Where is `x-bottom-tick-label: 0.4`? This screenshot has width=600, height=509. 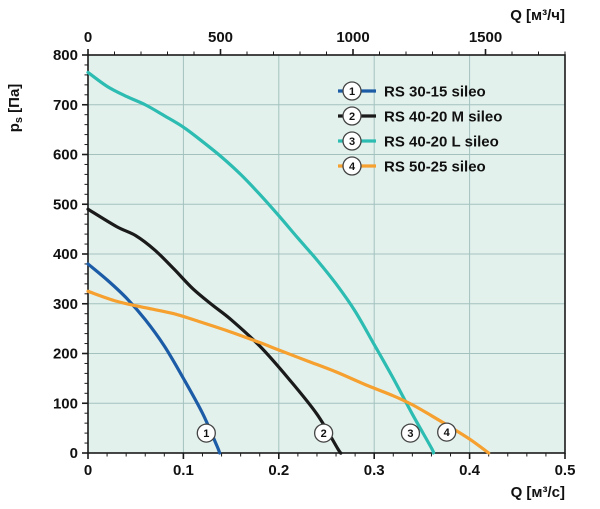 x-bottom-tick-label: 0.4 is located at coordinates (470, 470).